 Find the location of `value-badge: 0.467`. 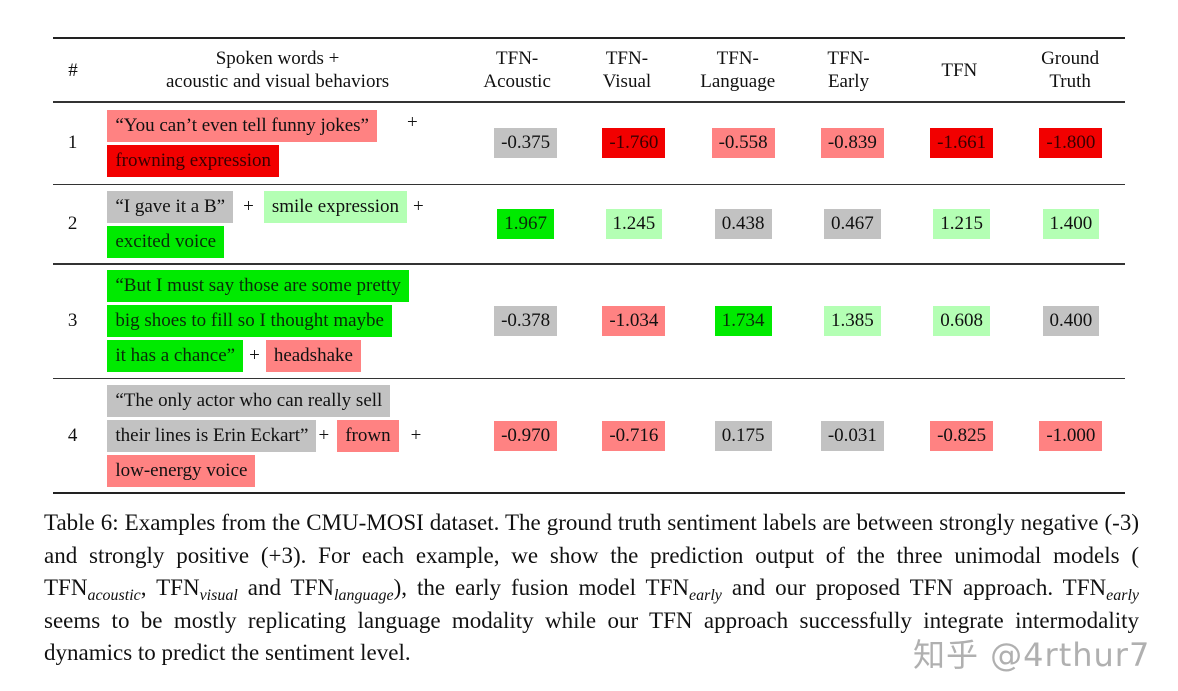

value-badge: 0.467 is located at coordinates (852, 224).